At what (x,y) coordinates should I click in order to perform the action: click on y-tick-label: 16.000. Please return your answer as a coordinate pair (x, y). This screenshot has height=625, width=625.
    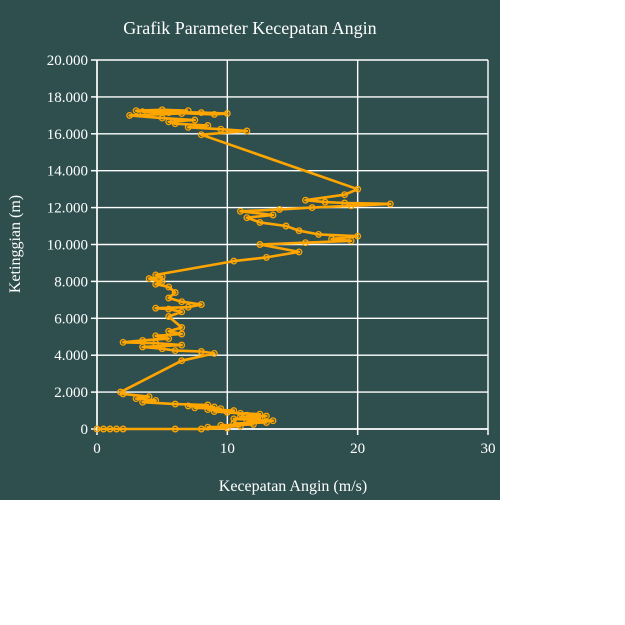
    Looking at the image, I should click on (67, 135).